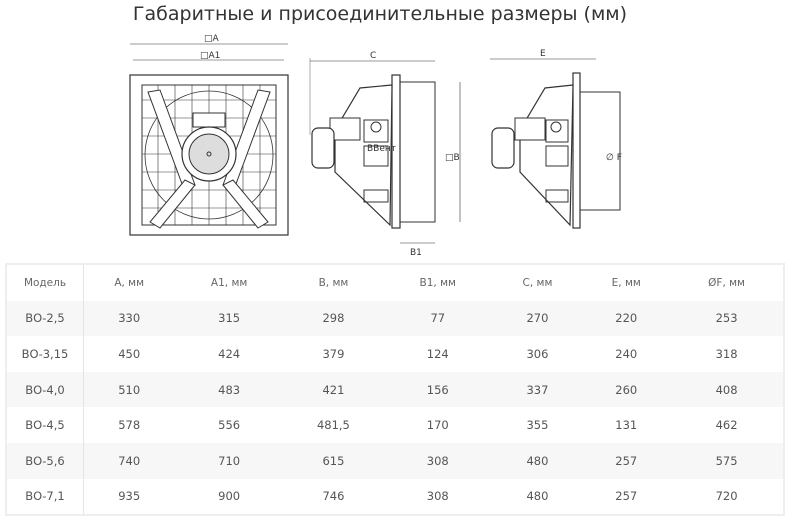 The height and width of the screenshot is (516, 790). I want to click on value-cell: 740, so click(129, 460).